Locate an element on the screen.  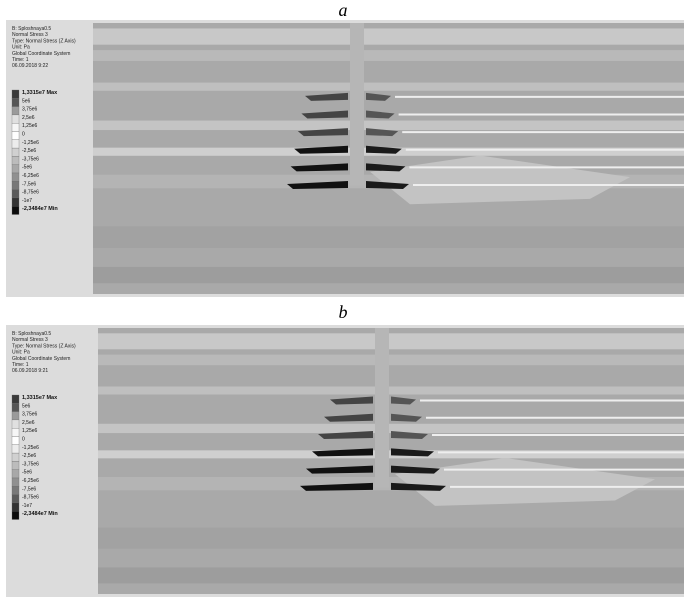
panel-label: b is located at coordinates (343, 312).